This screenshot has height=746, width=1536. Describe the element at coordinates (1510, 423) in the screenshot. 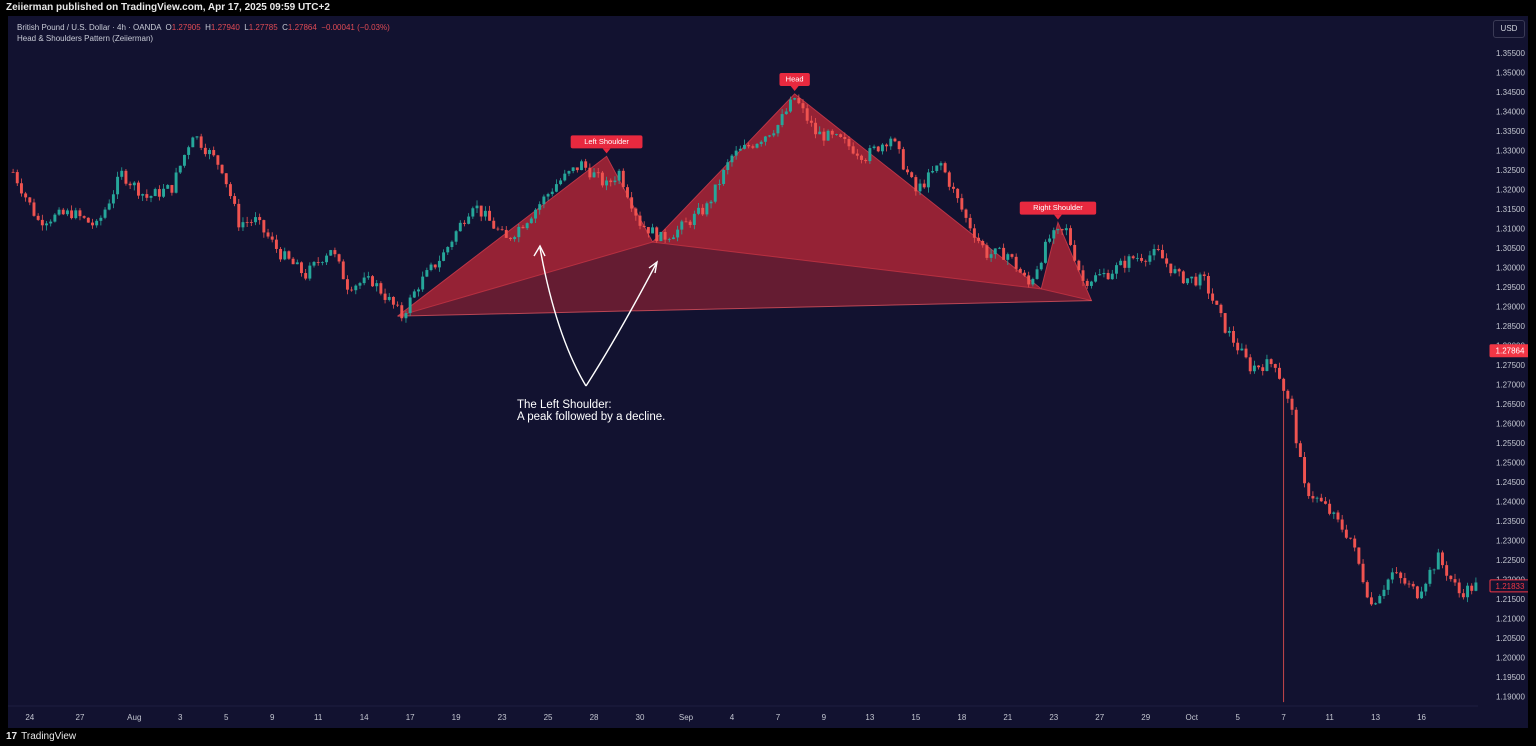

I see `y-tick-label: 1.26000` at that location.